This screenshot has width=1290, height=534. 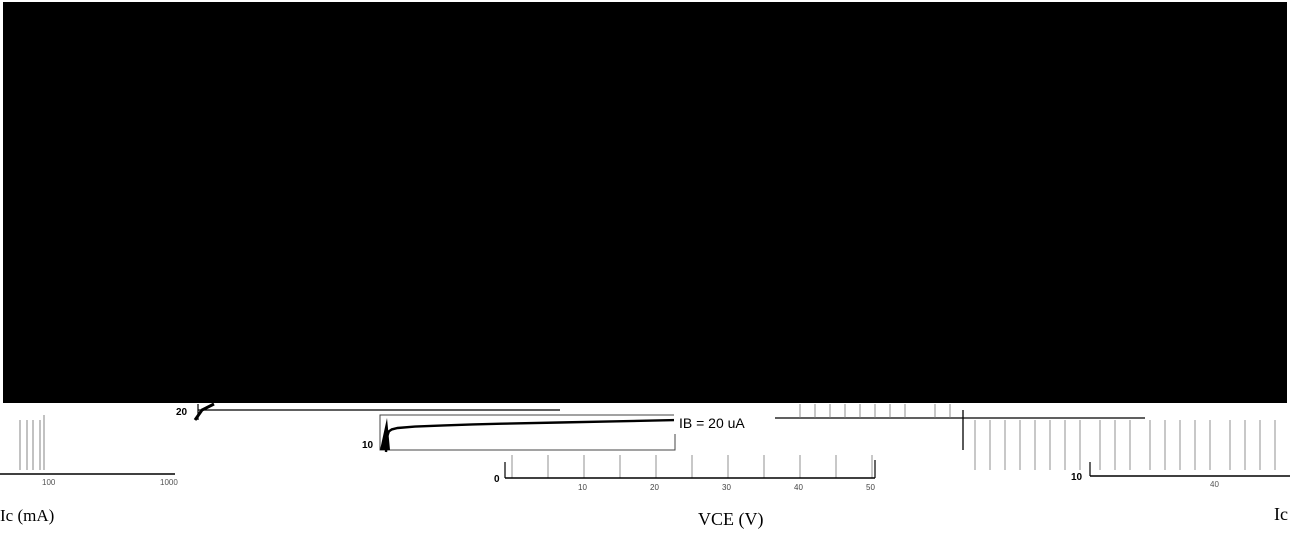 I want to click on center-x-tick-labels: 10 20 30 40 50, so click(x=726, y=487).